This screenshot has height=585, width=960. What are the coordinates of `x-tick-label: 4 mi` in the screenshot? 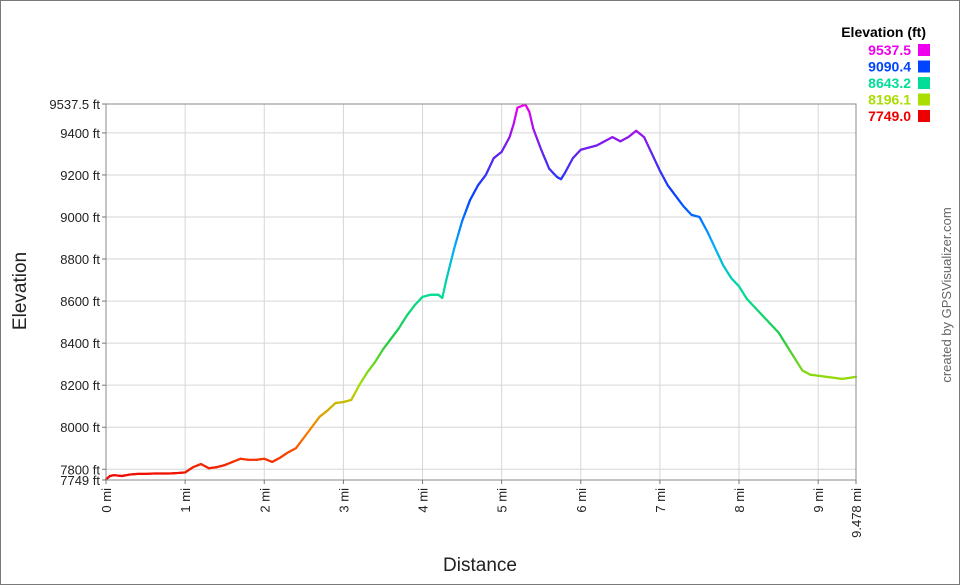 It's located at (423, 500).